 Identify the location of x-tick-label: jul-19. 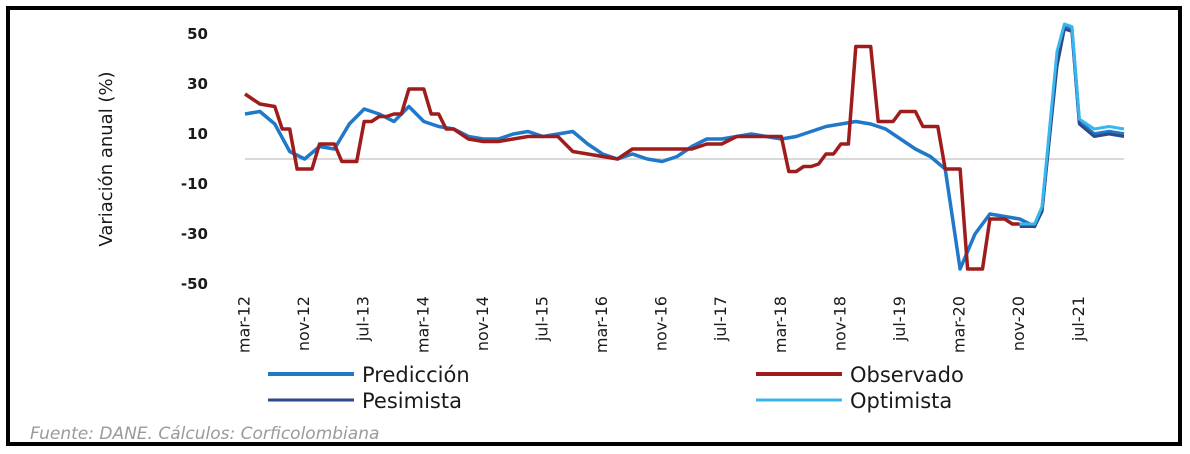
(899, 319).